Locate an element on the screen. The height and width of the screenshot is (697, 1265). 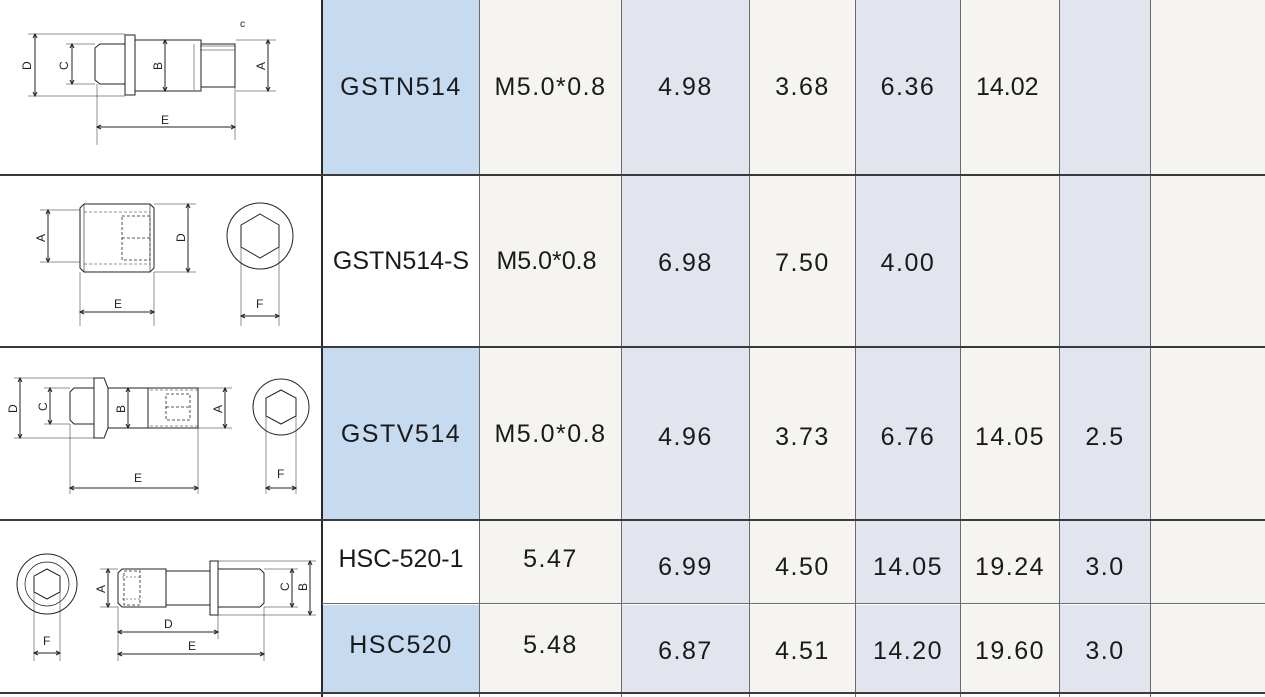
value-text: 2.5 is located at coordinates (1105, 436).